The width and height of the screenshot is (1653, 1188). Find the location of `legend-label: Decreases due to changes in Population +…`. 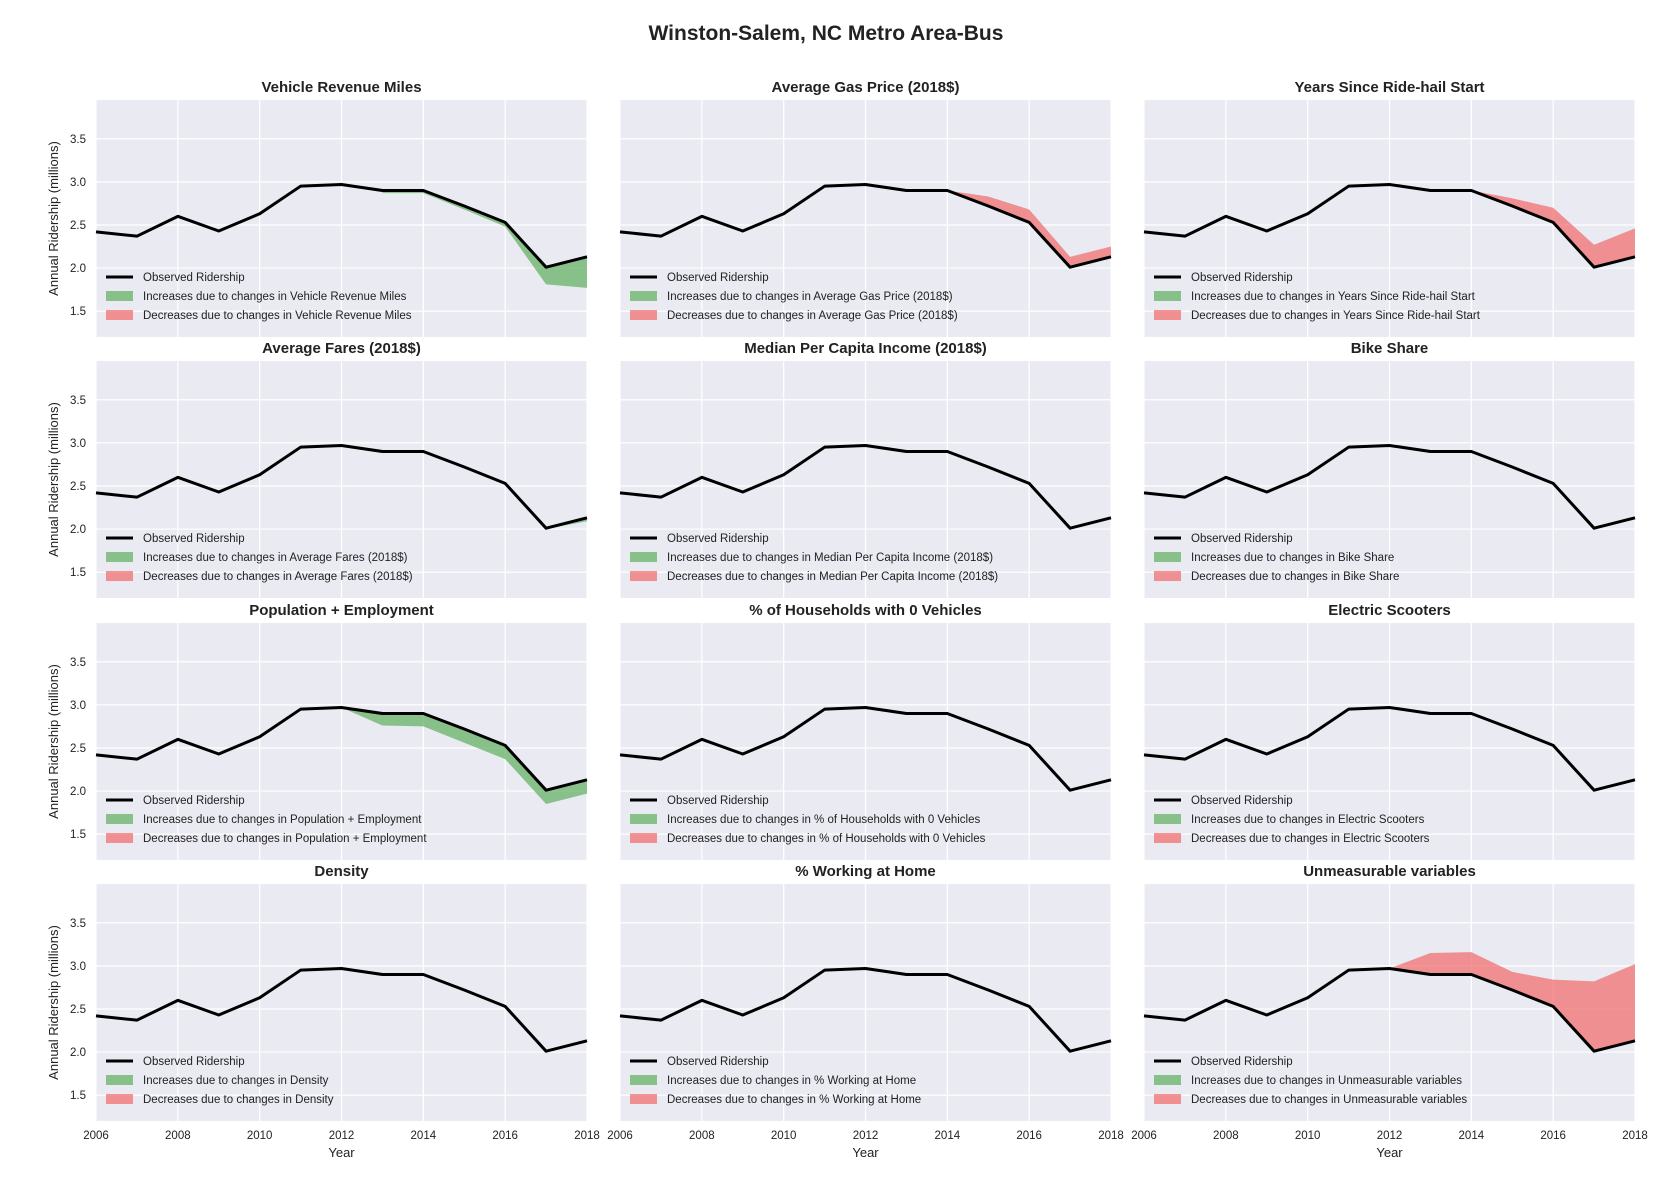

legend-label: Decreases due to changes in Population +… is located at coordinates (285, 839).